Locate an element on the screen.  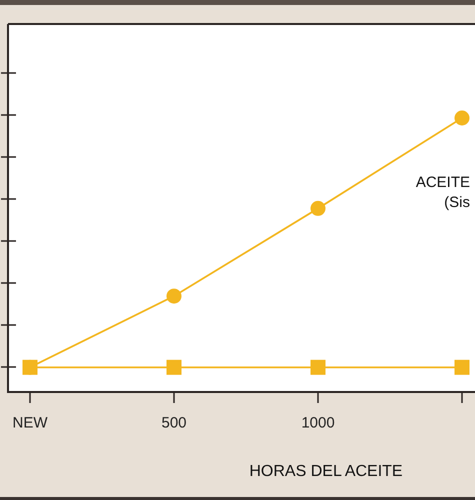
x-axis-title: HORAS DEL ACEITE is located at coordinates (326, 471).